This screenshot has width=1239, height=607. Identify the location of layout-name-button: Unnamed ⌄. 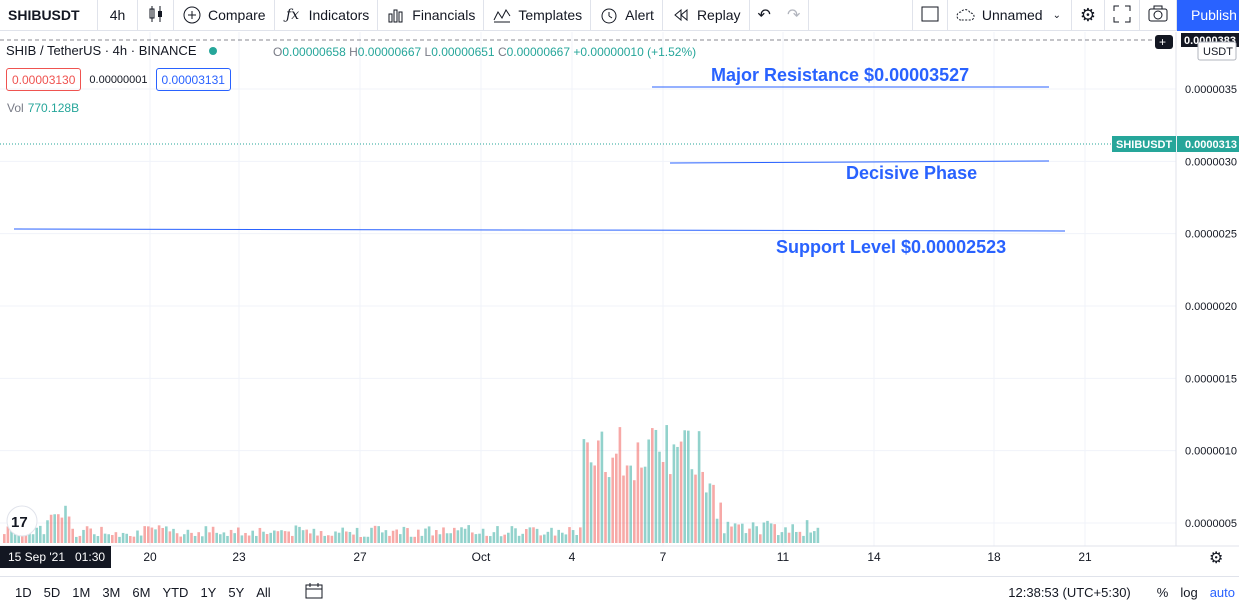
(1010, 15).